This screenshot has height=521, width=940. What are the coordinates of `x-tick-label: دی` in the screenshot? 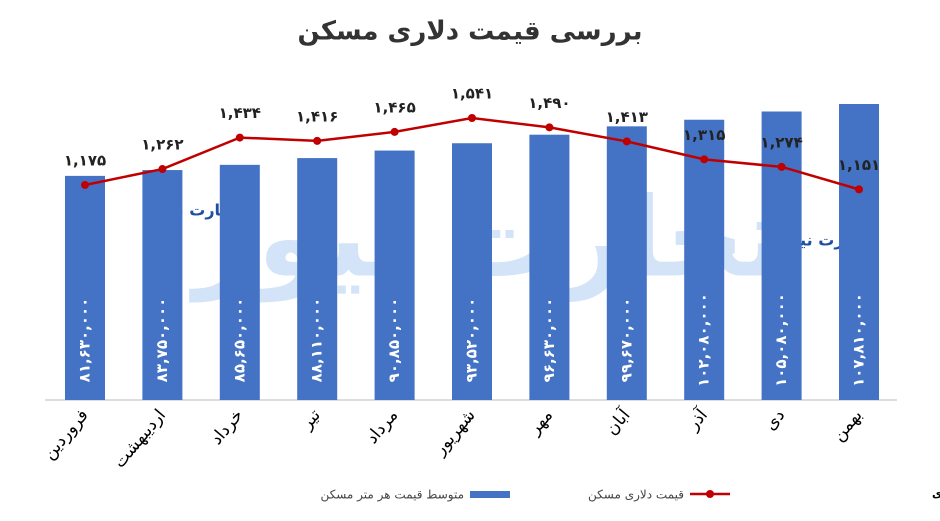 It's located at (775, 420).